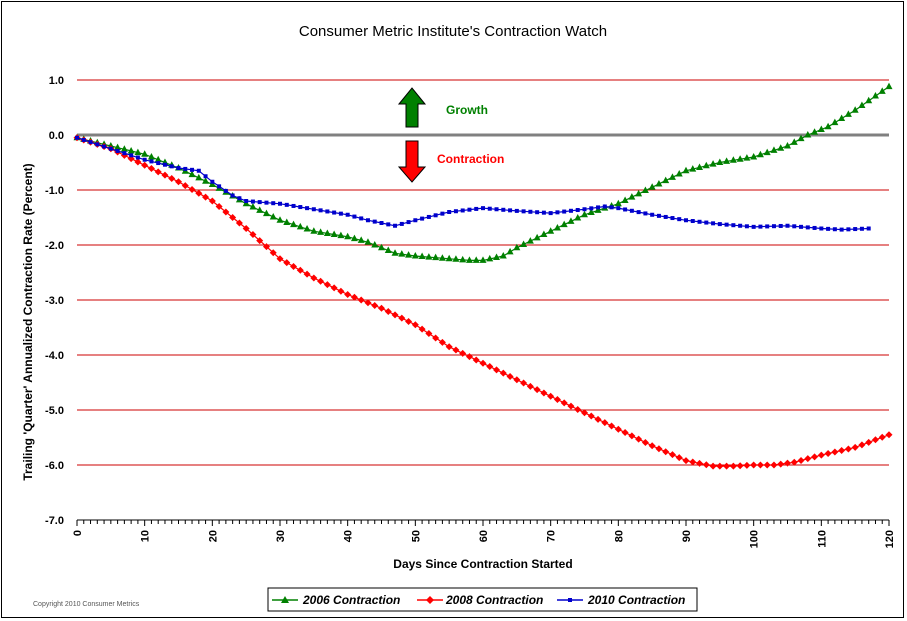 The width and height of the screenshot is (907, 621). What do you see at coordinates (285, 599) in the screenshot?
I see `legend-triangle-icon` at bounding box center [285, 599].